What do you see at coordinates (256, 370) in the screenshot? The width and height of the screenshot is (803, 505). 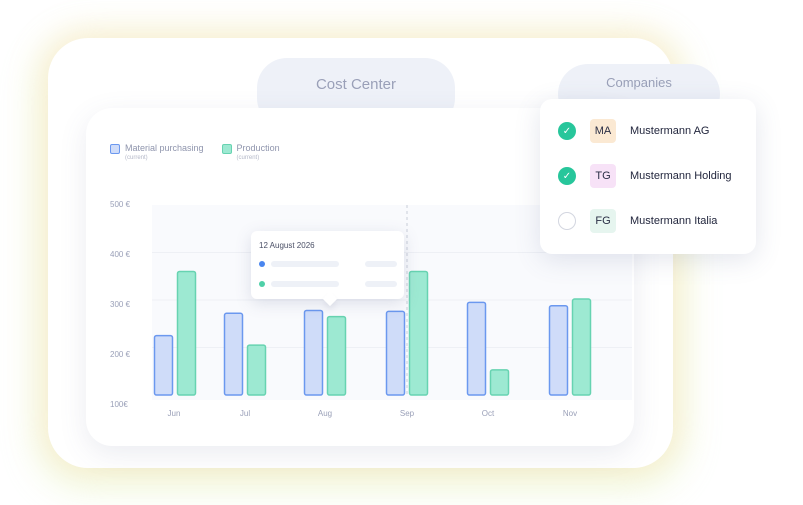 I see `bar-production-jul` at bounding box center [256, 370].